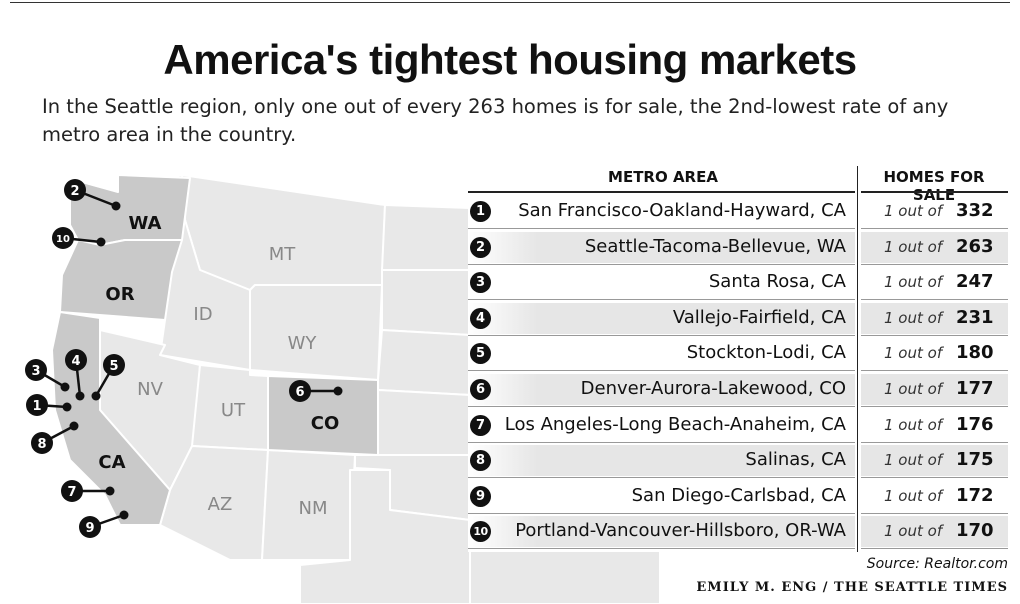 Image resolution: width=1020 pixels, height=604 pixels. Describe the element at coordinates (426, 237) in the screenshot. I see `state-nd` at that location.